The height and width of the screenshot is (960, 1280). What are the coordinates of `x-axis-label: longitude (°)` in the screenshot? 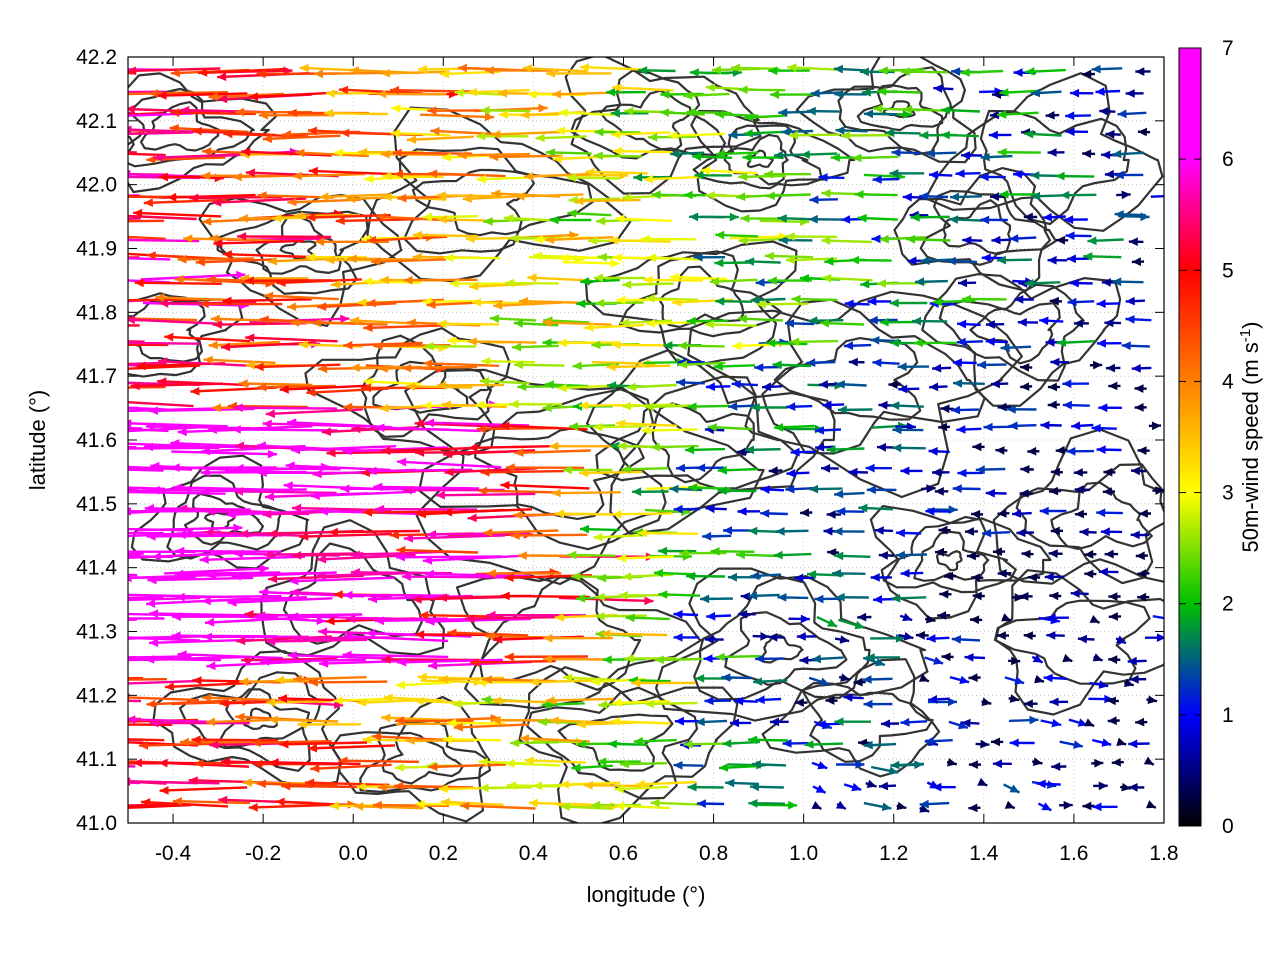 It's located at (646, 894).